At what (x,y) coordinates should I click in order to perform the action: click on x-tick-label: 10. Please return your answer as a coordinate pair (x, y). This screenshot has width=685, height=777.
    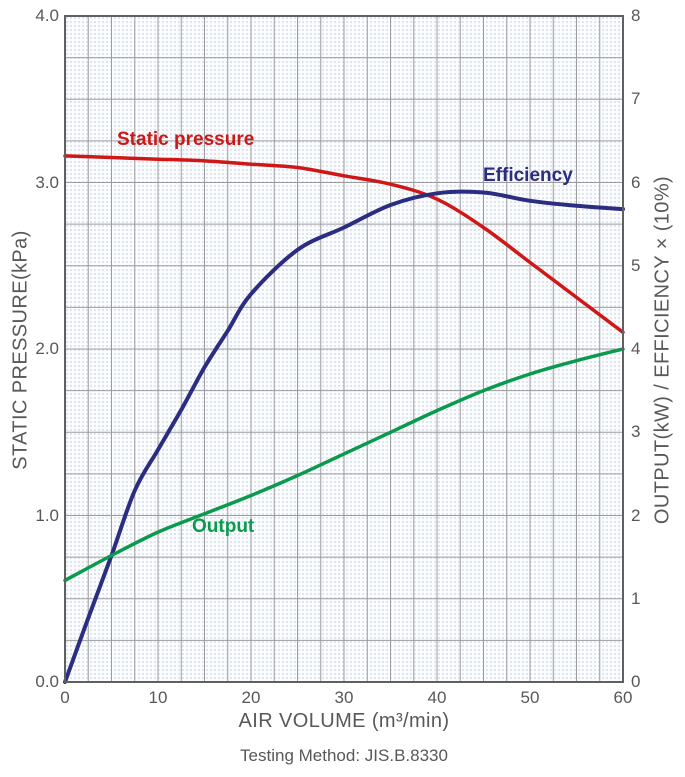
    Looking at the image, I should click on (158, 697).